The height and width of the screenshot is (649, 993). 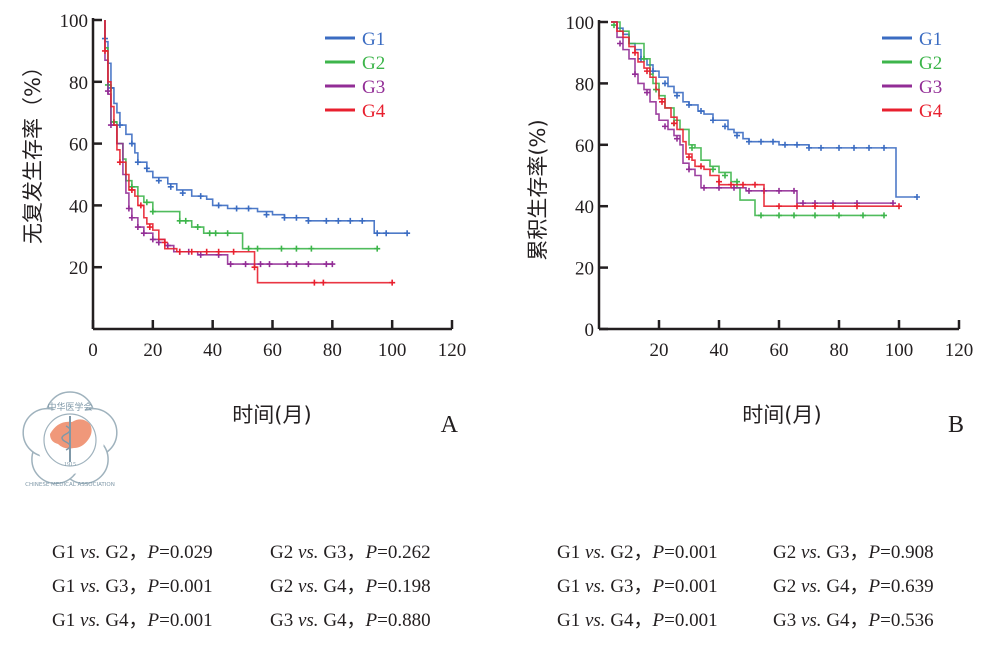 I want to click on logo-year: 1915, so click(x=70, y=465).